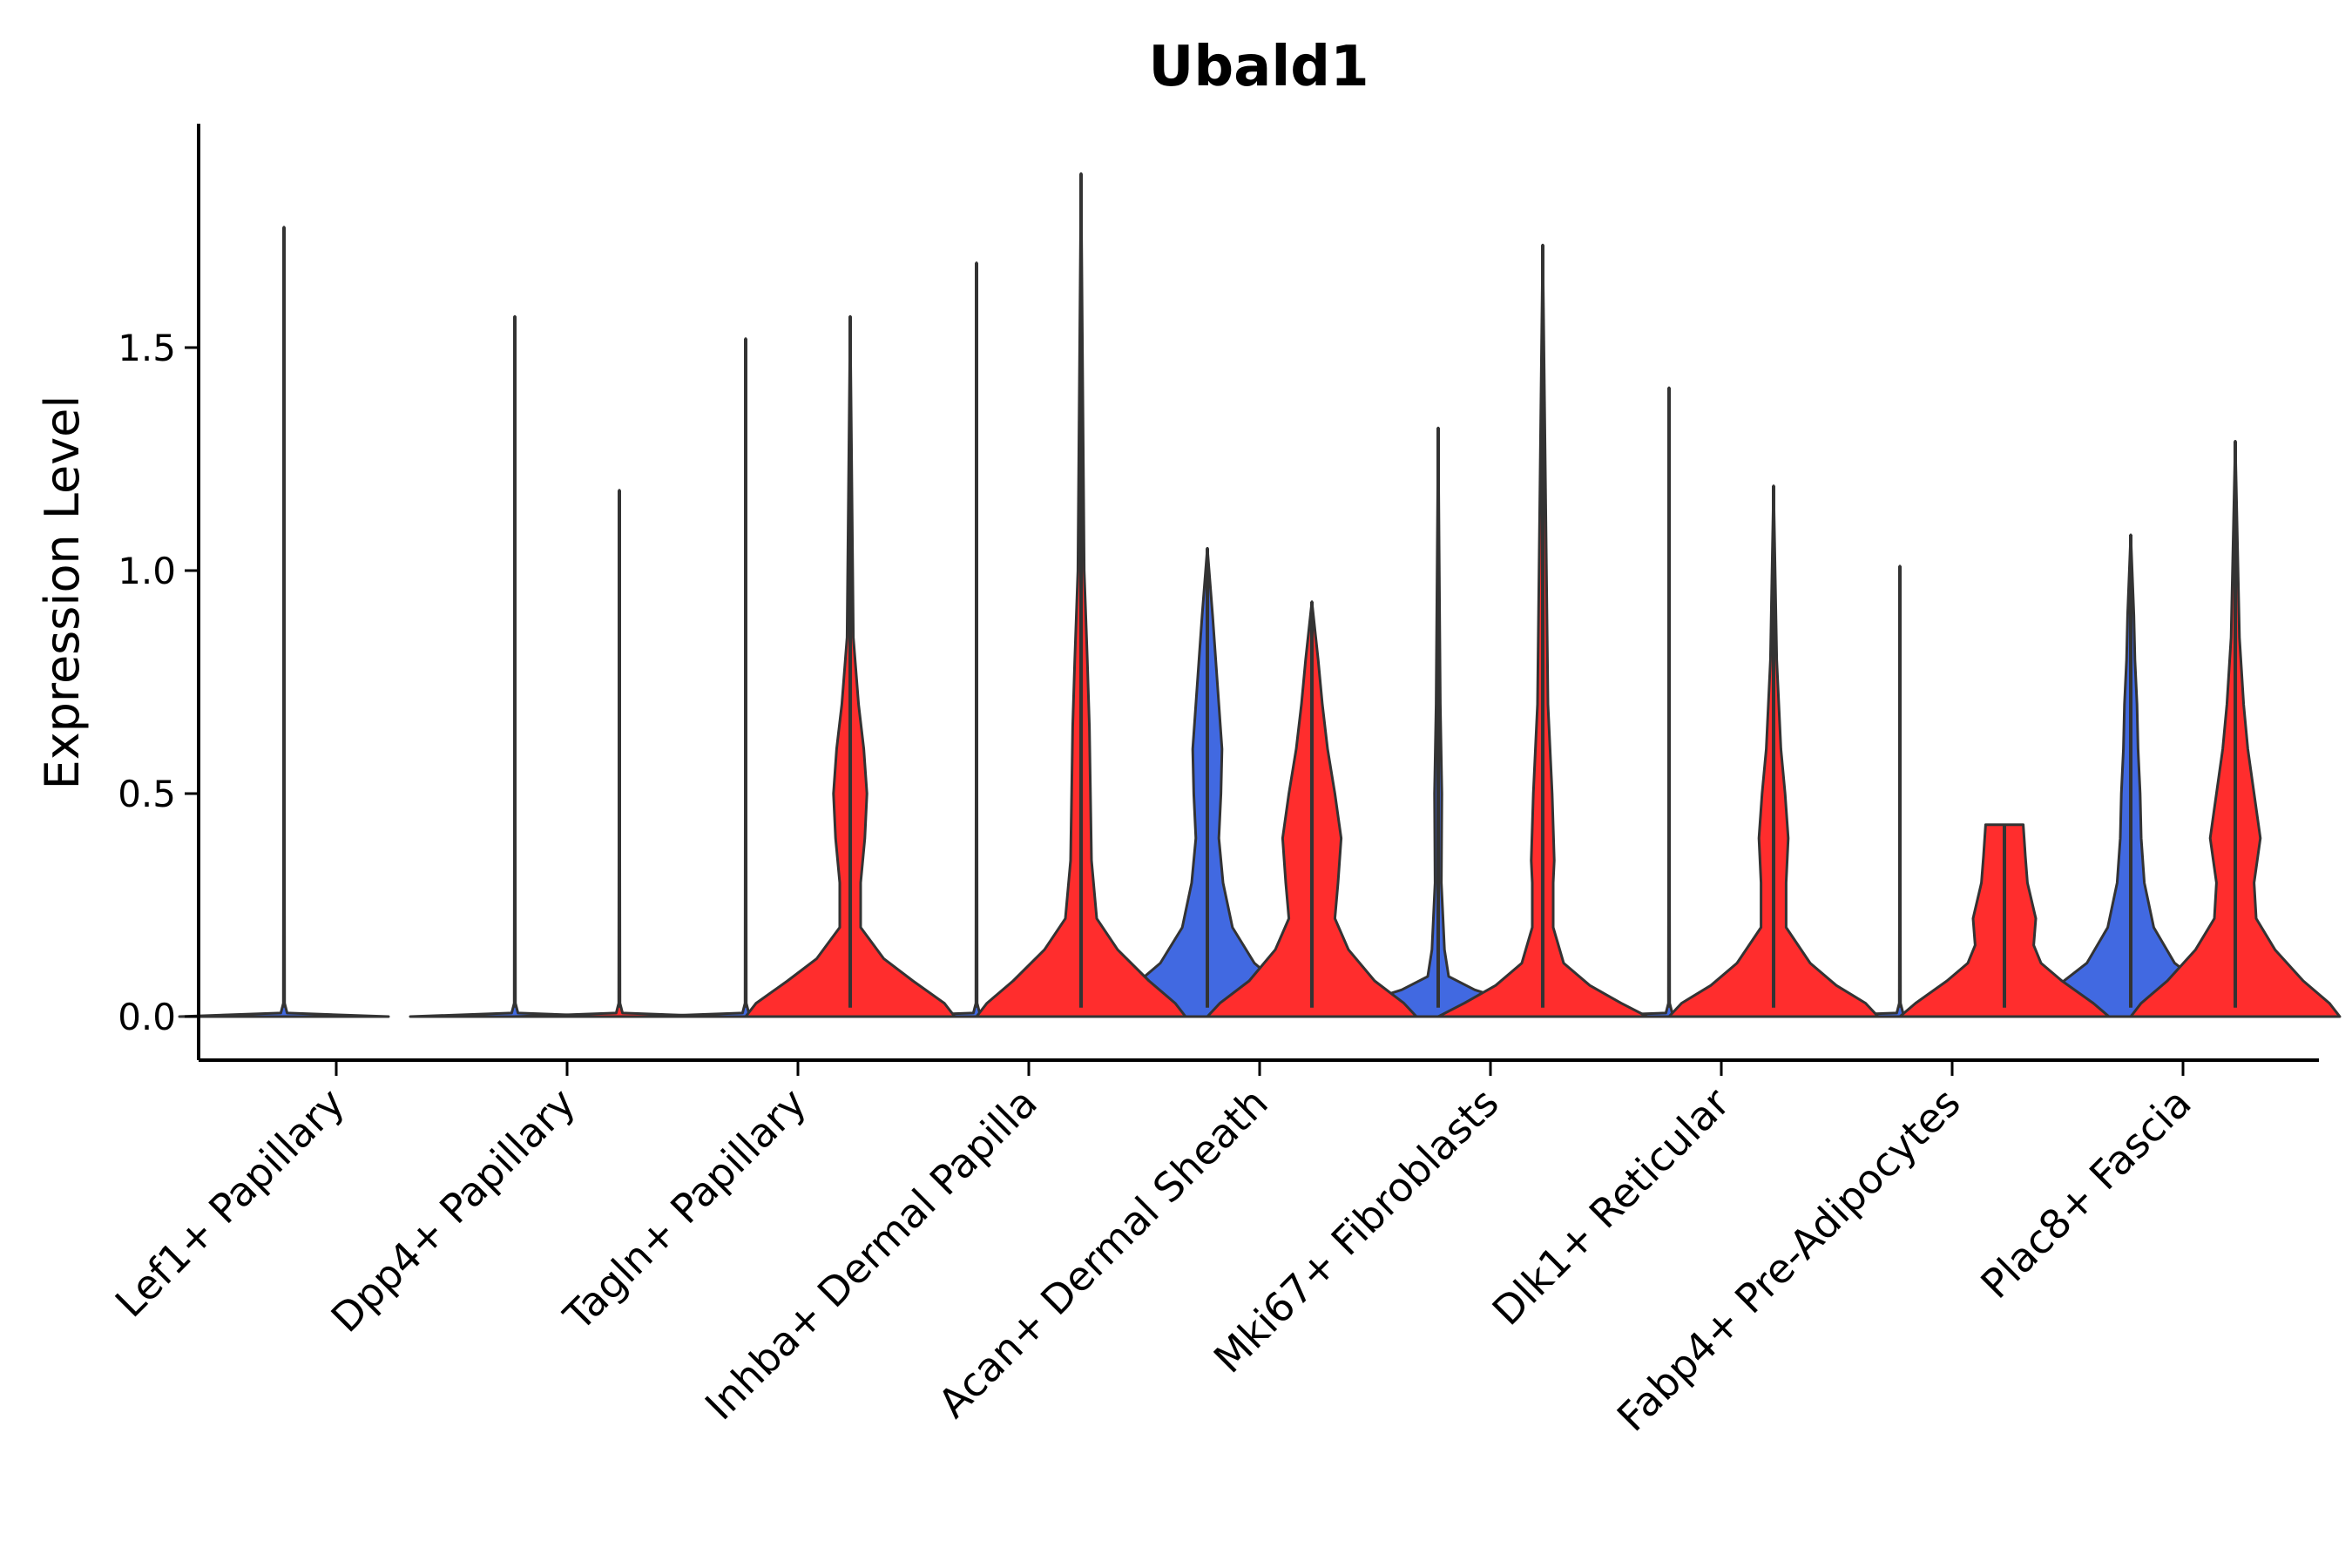 The width and height of the screenshot is (2352, 1568). Describe the element at coordinates (1611, 1207) in the screenshot. I see `x-tick-label: Dlk1+ Reticular` at that location.